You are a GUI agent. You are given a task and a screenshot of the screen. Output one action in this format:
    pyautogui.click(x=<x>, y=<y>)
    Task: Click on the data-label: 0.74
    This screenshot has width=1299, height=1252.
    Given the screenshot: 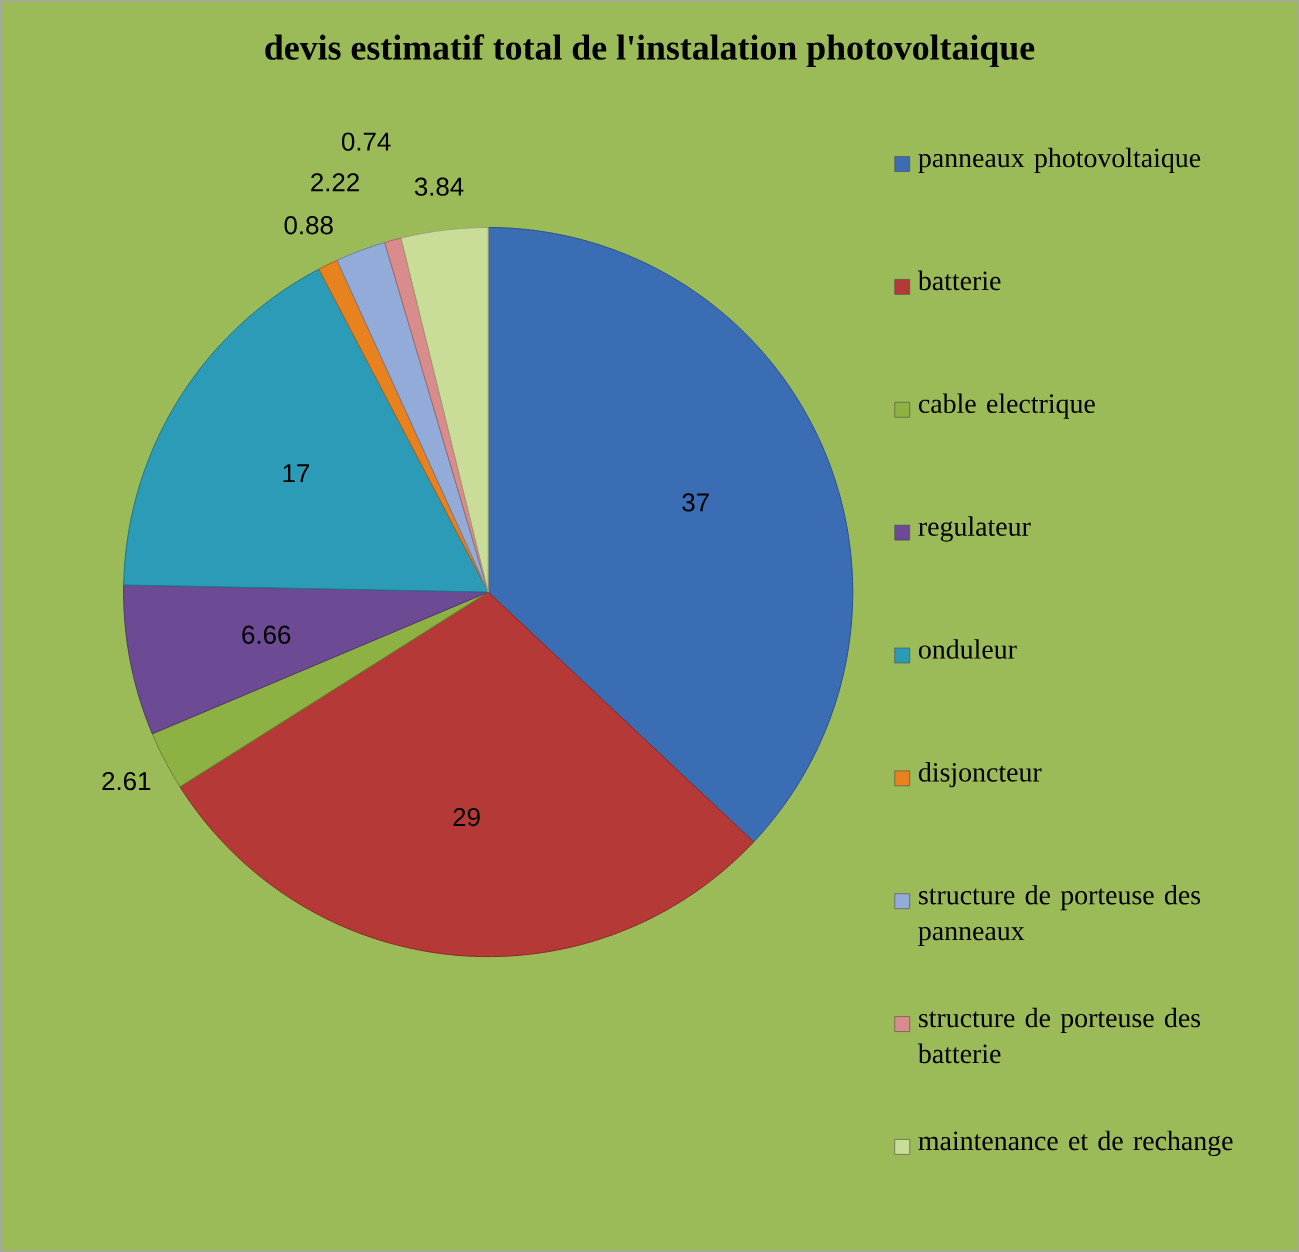 What is the action you would take?
    pyautogui.click(x=366, y=141)
    